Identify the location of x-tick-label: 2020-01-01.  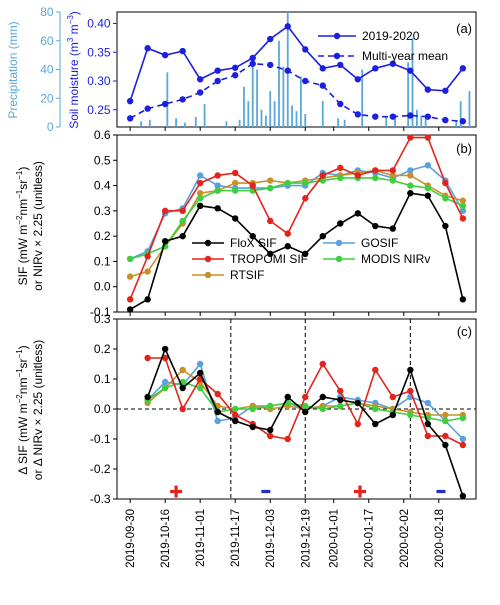
(335, 538).